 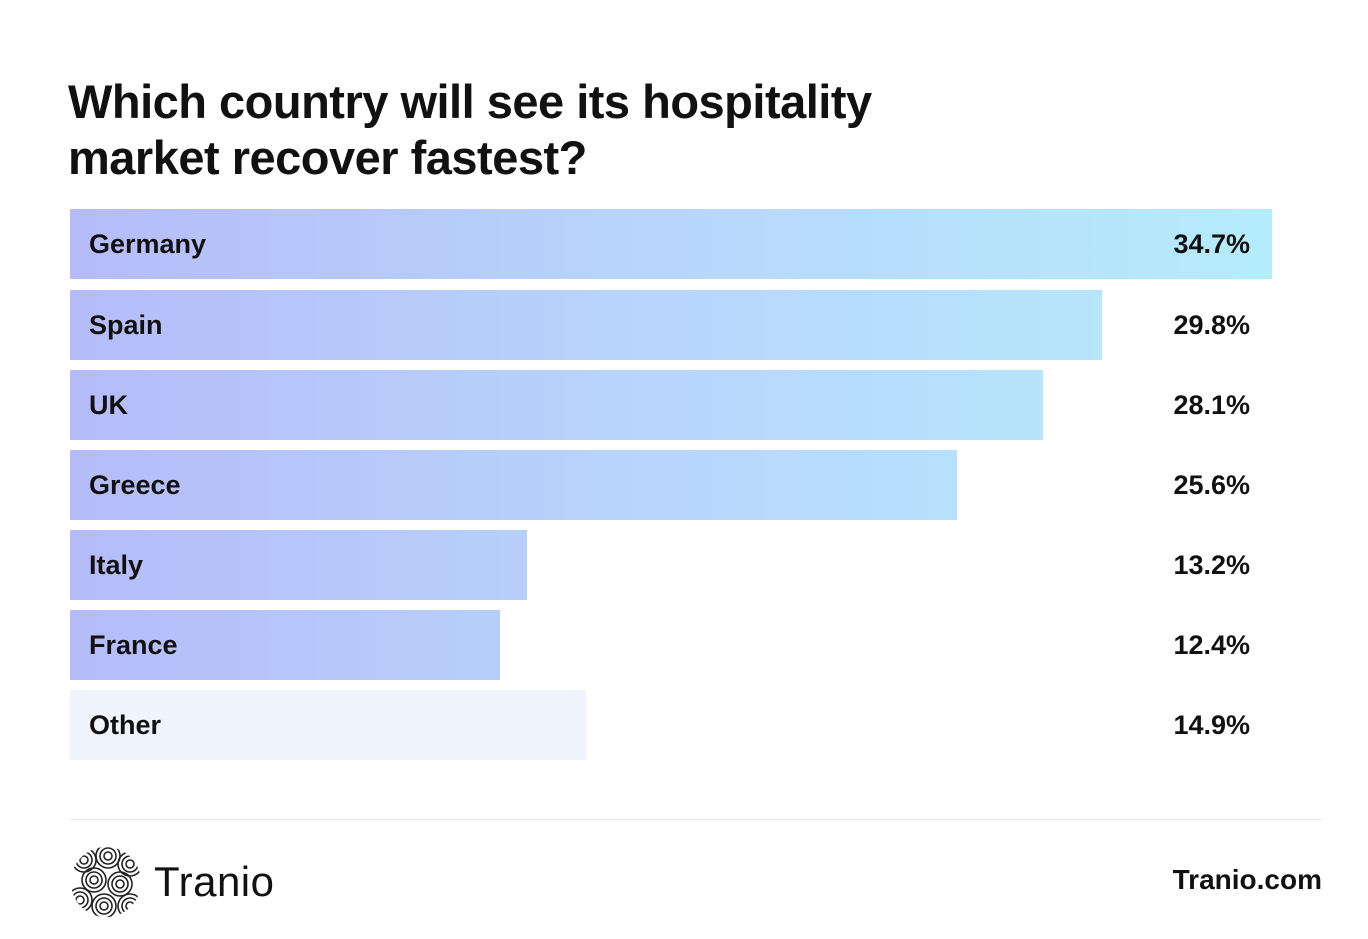 What do you see at coordinates (1211, 244) in the screenshot?
I see `data-label: 34.7%` at bounding box center [1211, 244].